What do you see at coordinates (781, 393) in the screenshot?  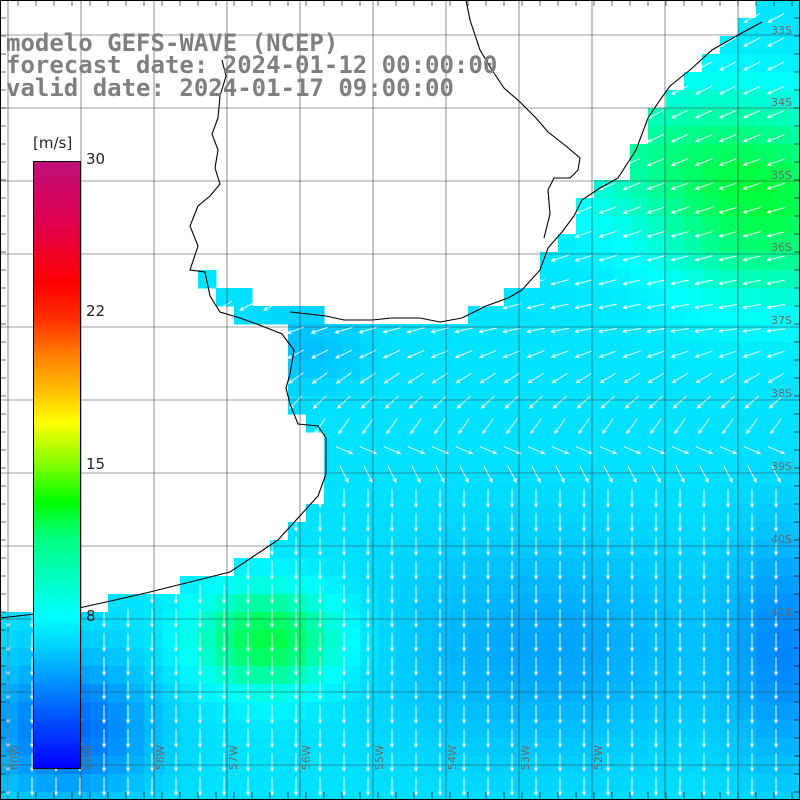 I see `latitude-label: 38S` at bounding box center [781, 393].